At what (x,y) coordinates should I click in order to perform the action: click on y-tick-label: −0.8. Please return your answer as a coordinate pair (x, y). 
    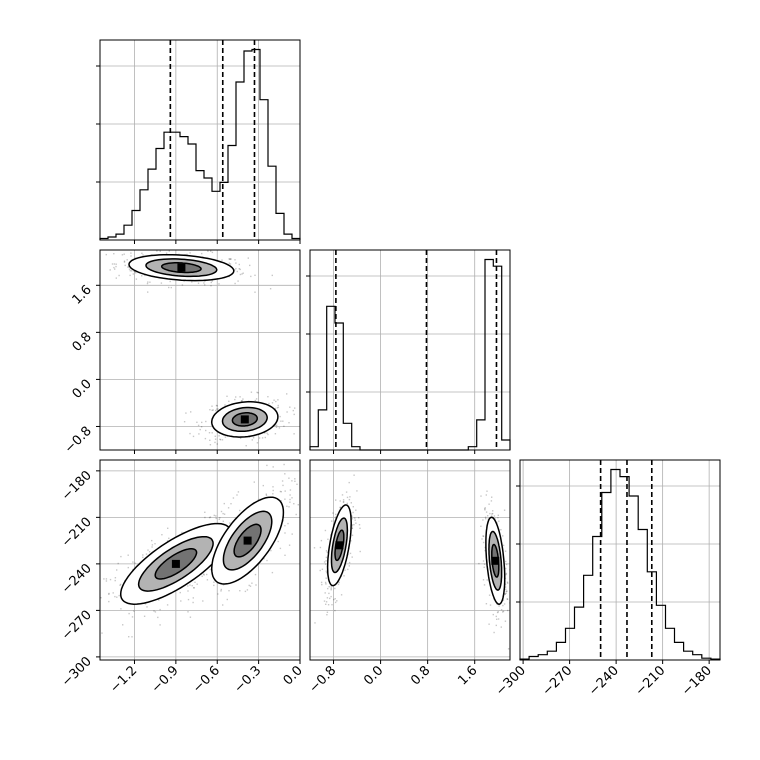
    Looking at the image, I should click on (78, 440).